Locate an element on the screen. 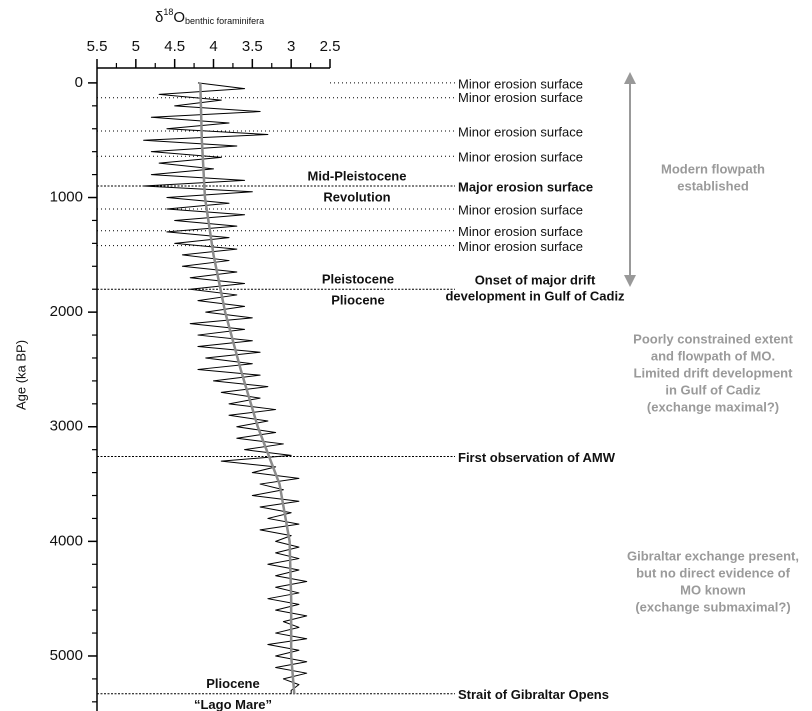 The width and height of the screenshot is (812, 711). period-label-above: Mid-Pleistocene is located at coordinates (357, 175).